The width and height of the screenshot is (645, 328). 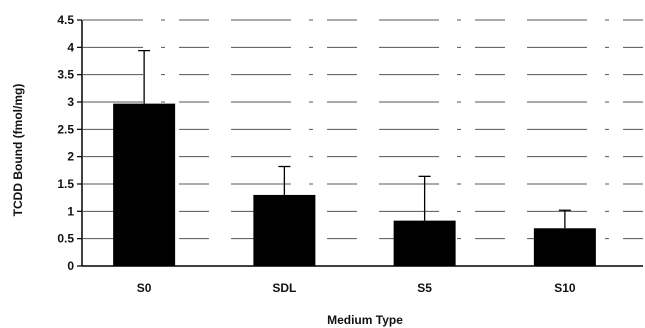 I want to click on x-tick-label: S0, so click(x=144, y=288).